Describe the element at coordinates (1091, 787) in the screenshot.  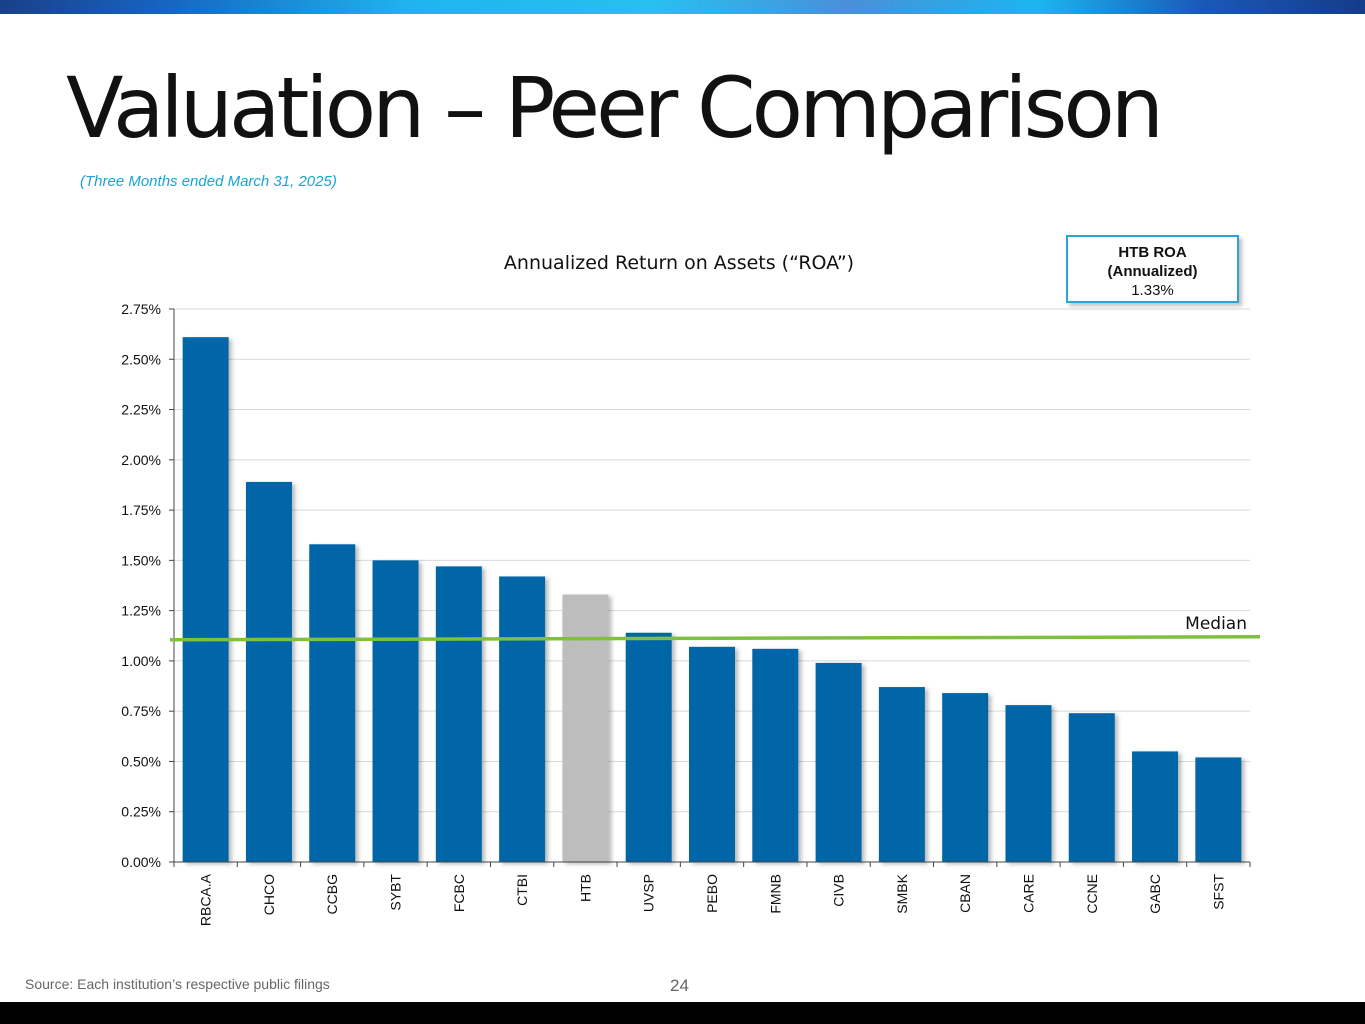
I see `bar-ccne` at that location.